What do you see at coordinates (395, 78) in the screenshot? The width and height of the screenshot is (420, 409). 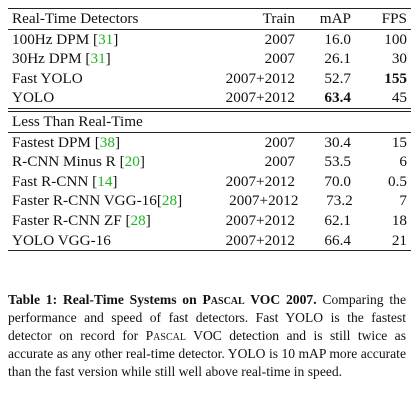 I see `fps-cell: 155` at bounding box center [395, 78].